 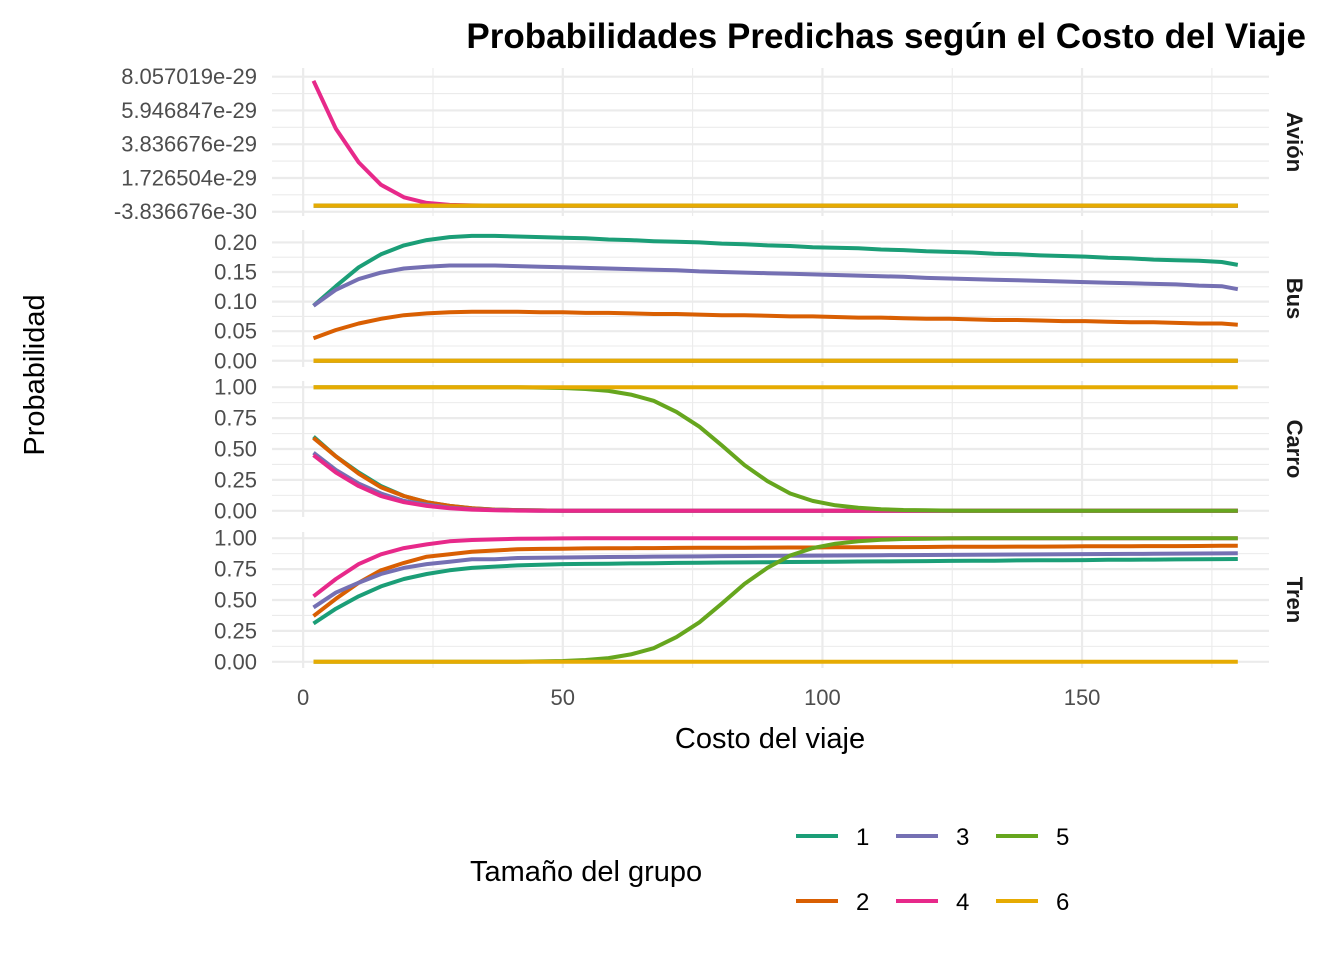 What do you see at coordinates (185, 211) in the screenshot?
I see `y-tick-label: -3.836676e-30` at bounding box center [185, 211].